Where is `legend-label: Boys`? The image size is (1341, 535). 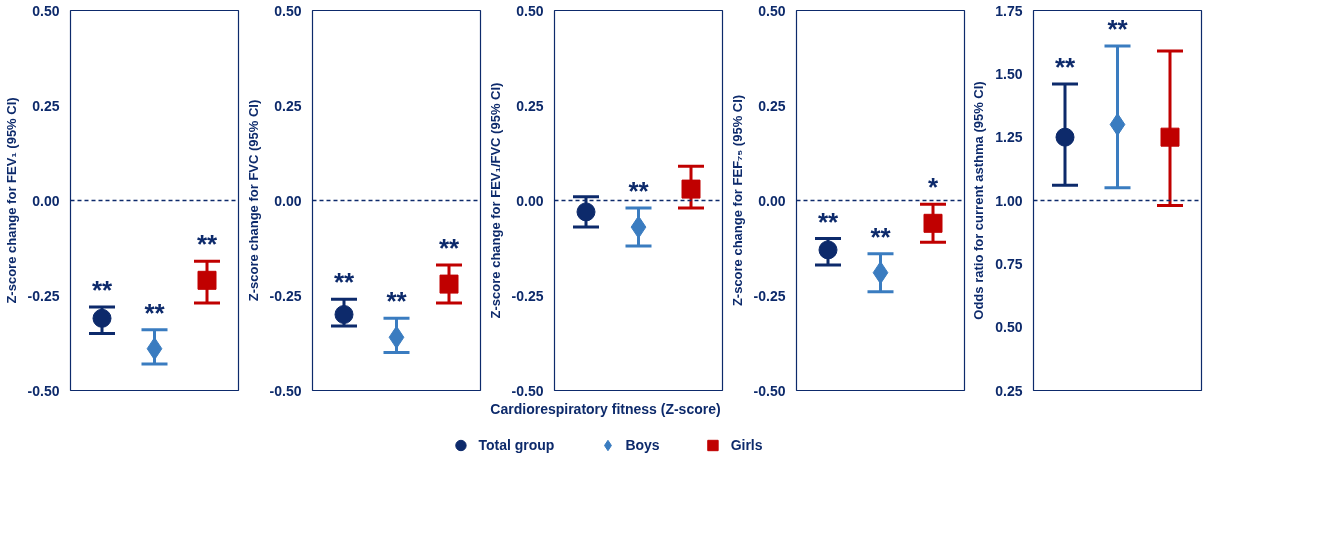
legend-label: Boys is located at coordinates (642, 445).